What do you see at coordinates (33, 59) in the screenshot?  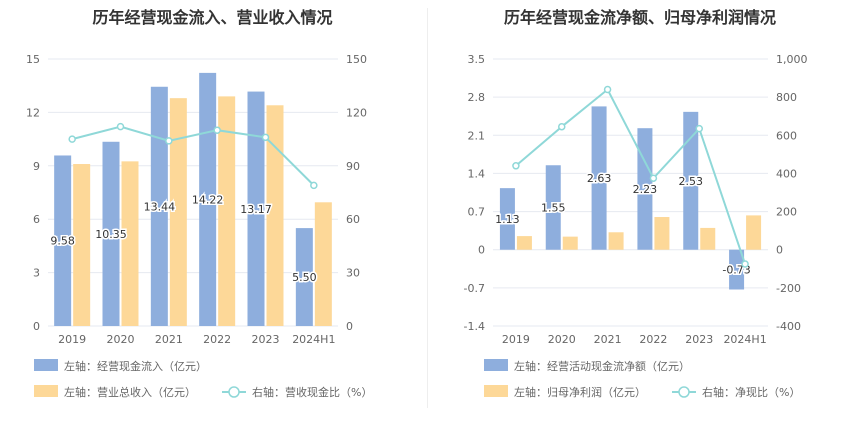 I see `left-axis-tick-label: 15` at bounding box center [33, 59].